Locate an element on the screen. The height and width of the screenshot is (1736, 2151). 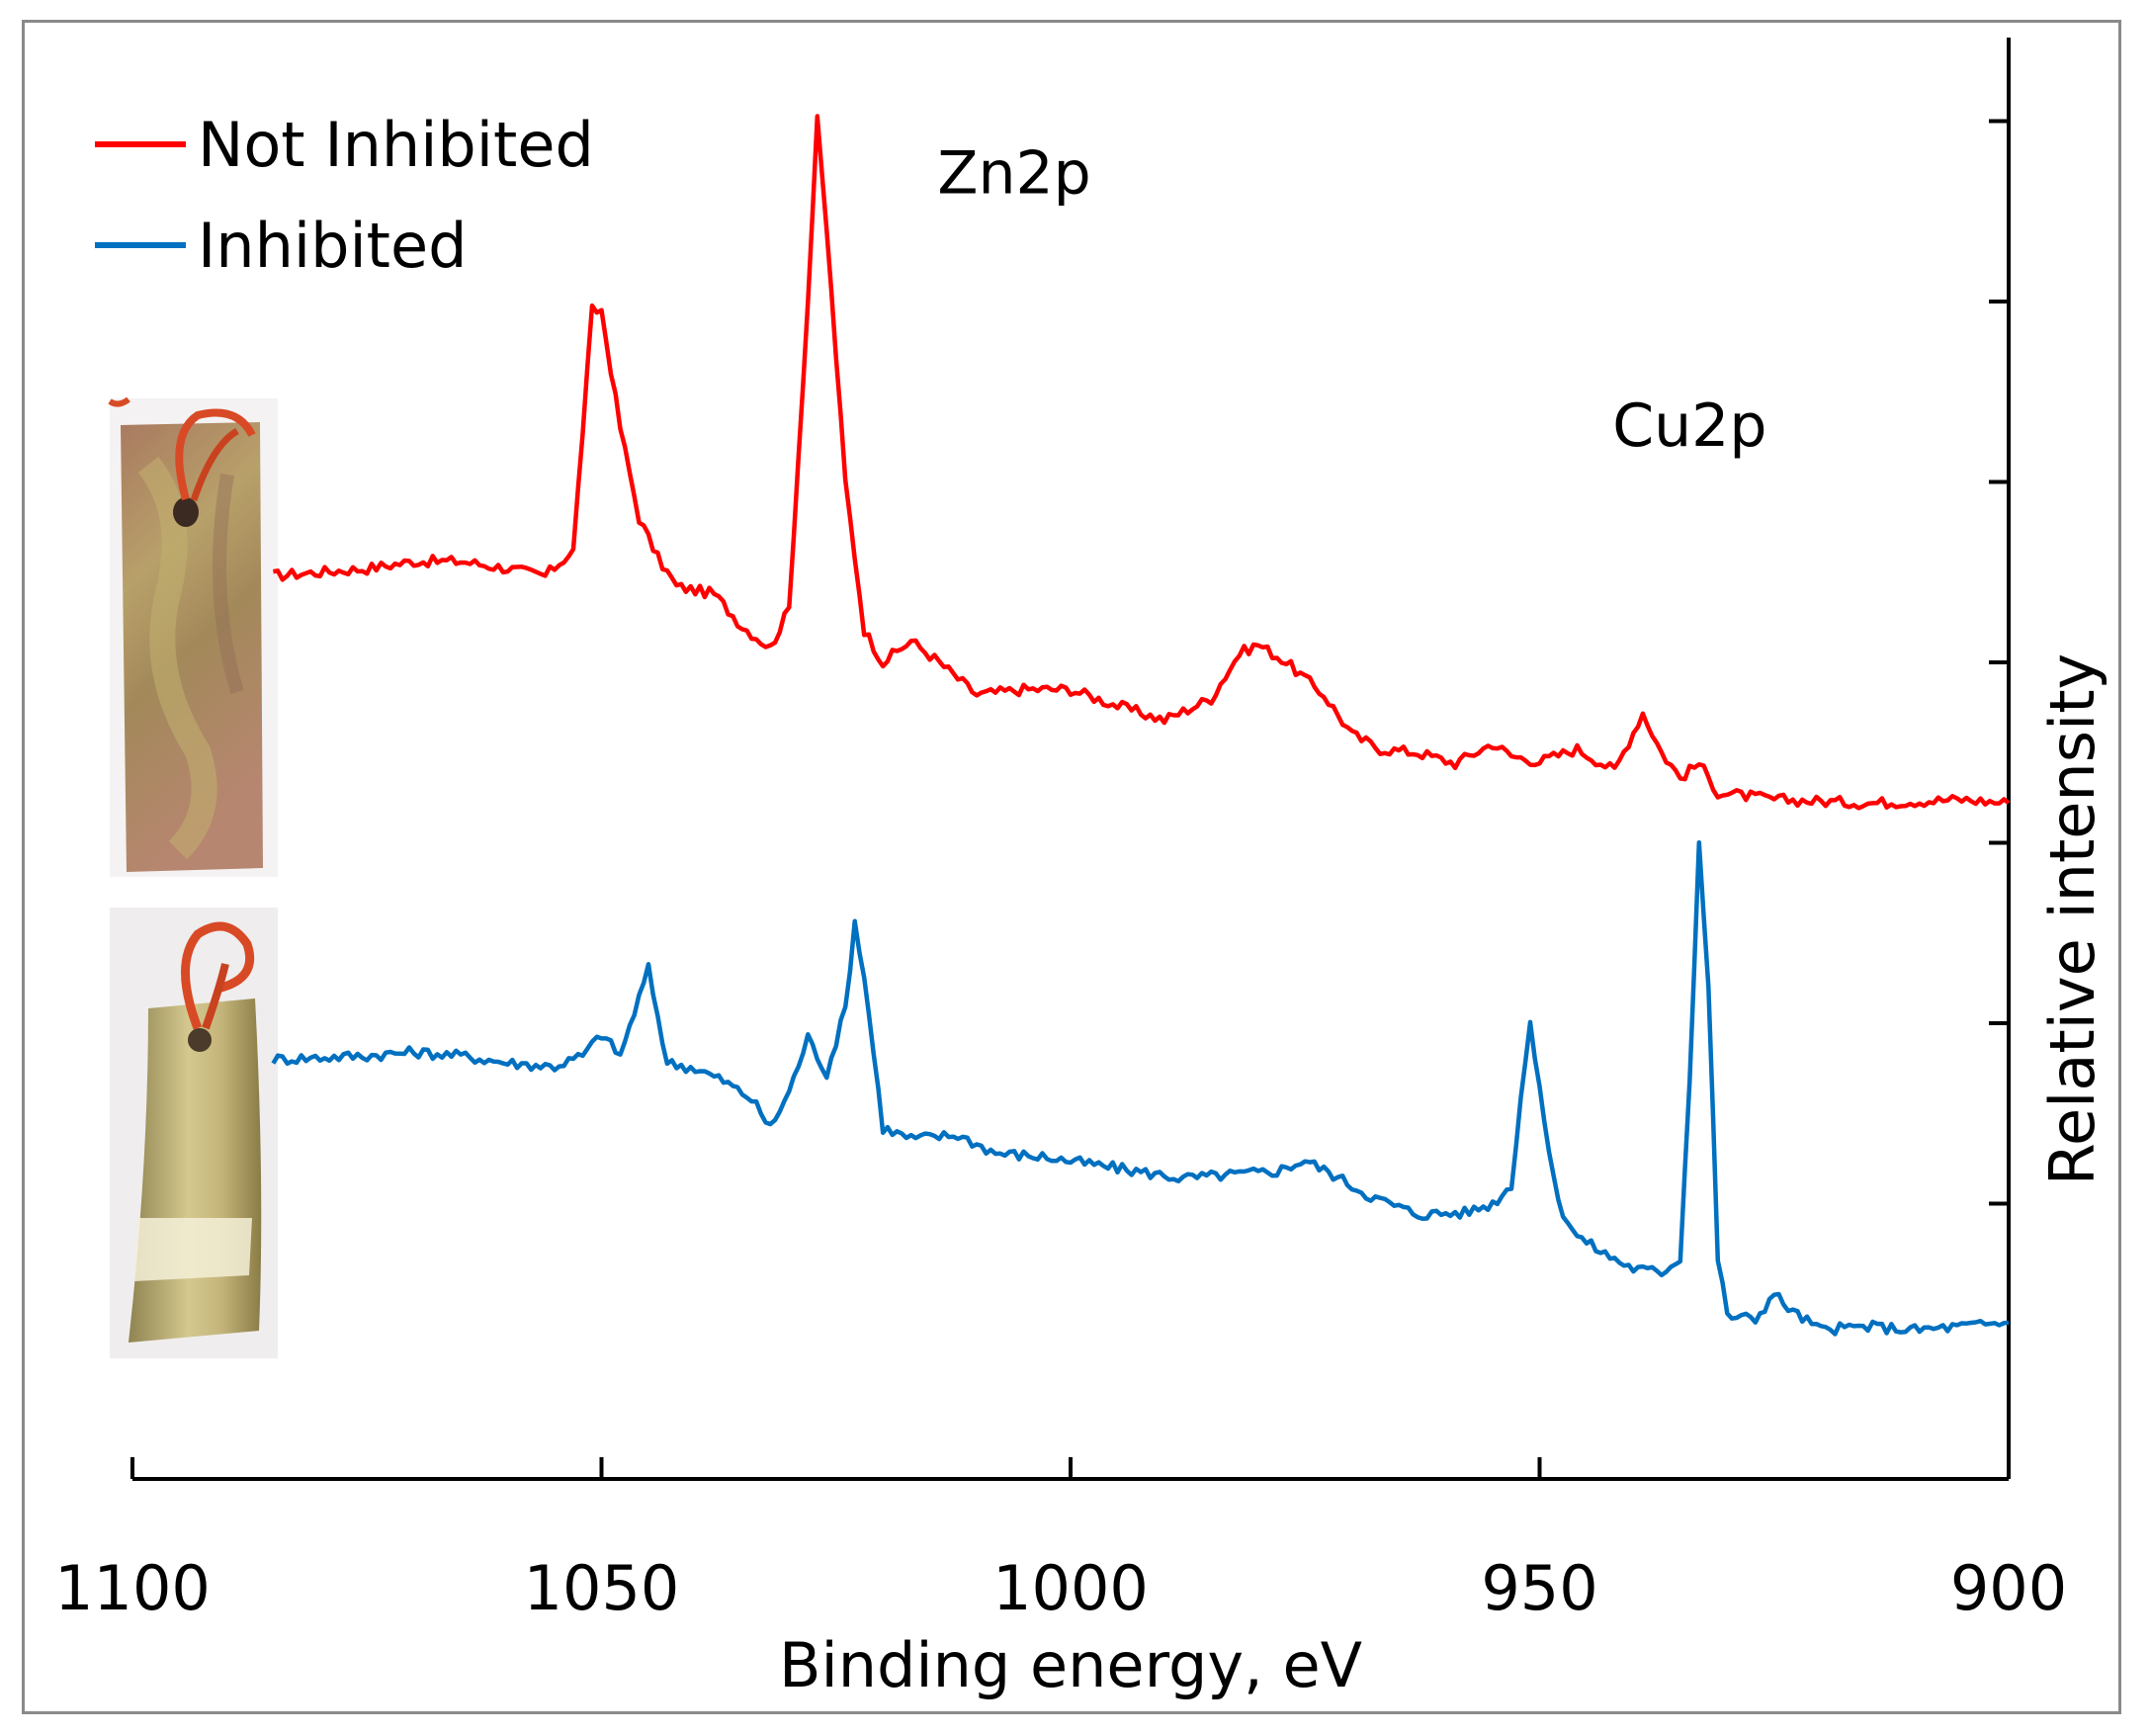
x-axis-title: Binding energy, eV is located at coordinates (1071, 1665).